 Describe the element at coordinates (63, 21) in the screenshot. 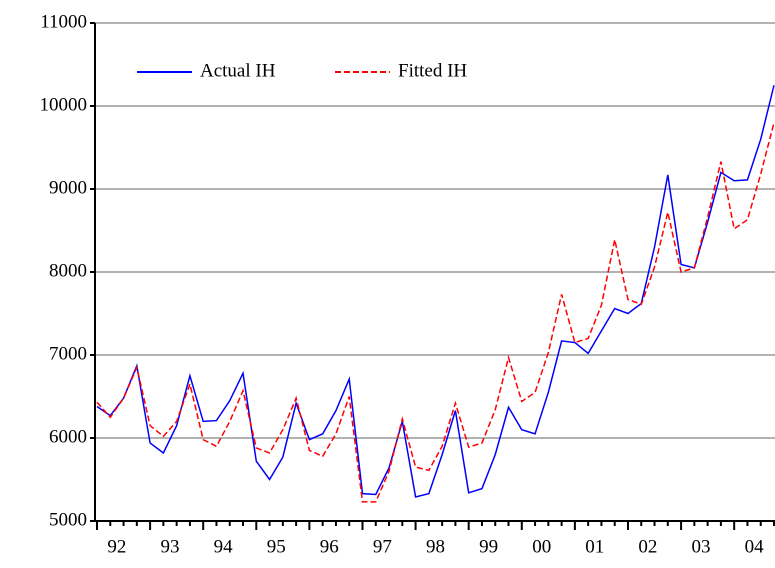

I see `y-tick-label: 11000` at that location.